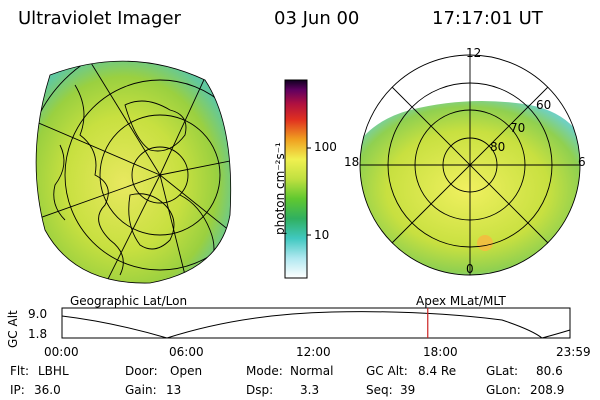  Describe the element at coordinates (461, 301) in the screenshot. I see `right-map-caption: Apex MLat/MLT` at that location.